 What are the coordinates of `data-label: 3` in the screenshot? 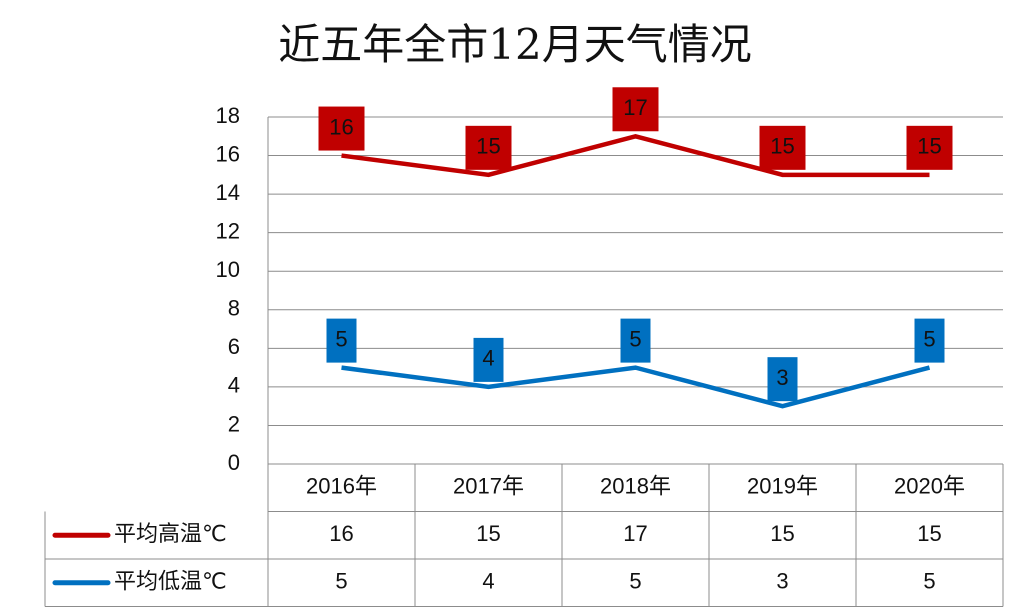 It's located at (782, 377).